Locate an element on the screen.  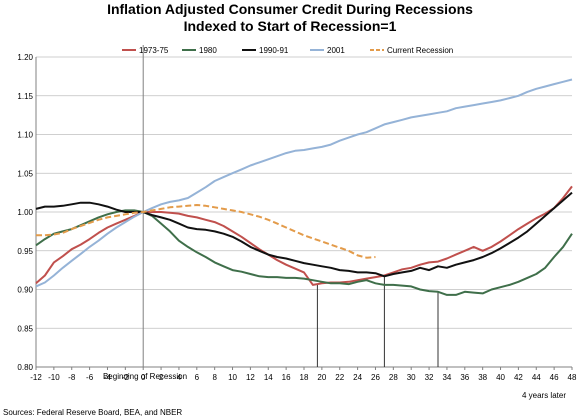
x-tick-label: 0 is located at coordinates (143, 377).